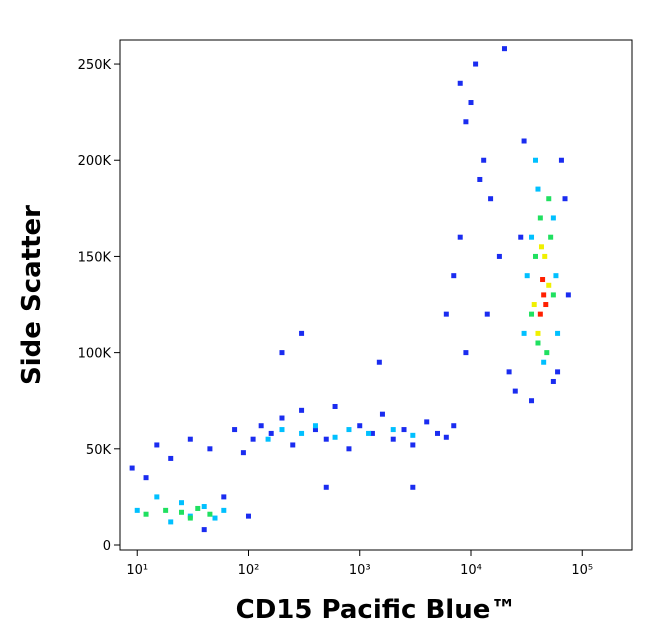 The width and height of the screenshot is (653, 641). What do you see at coordinates (95, 161) in the screenshot?
I see `y-tick-label: 200K` at bounding box center [95, 161].